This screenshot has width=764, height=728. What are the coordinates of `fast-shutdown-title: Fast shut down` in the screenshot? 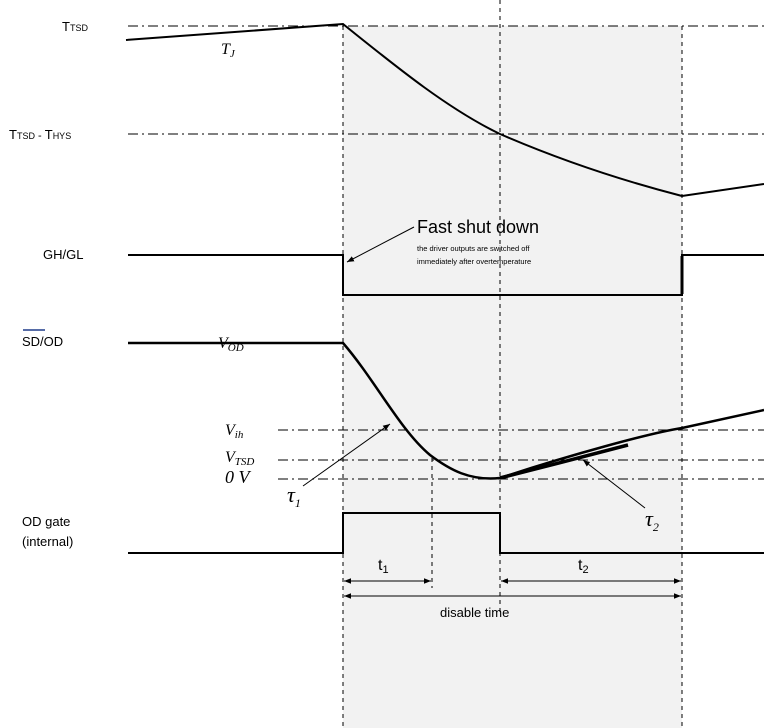 It's located at (478, 227).